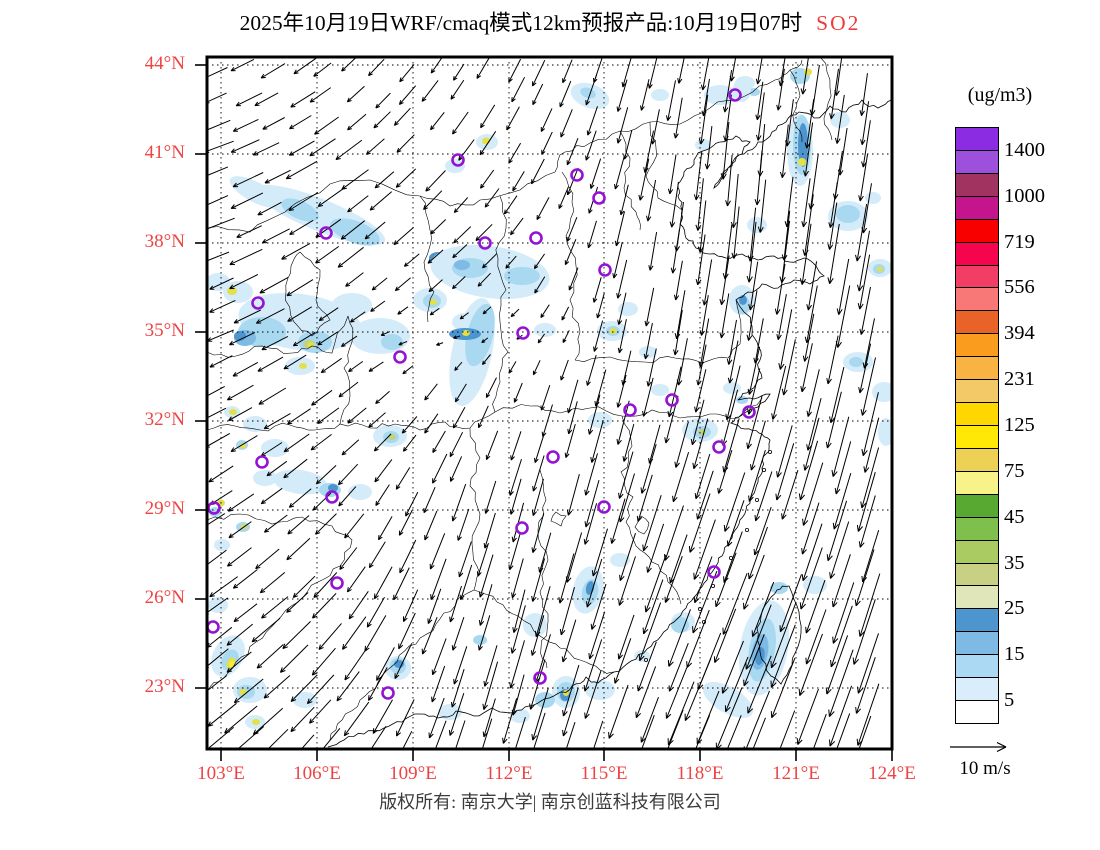 This screenshot has width=1100, height=850. Describe the element at coordinates (164, 63) in the screenshot. I see `y-axis-tick-label: 44°N` at that location.